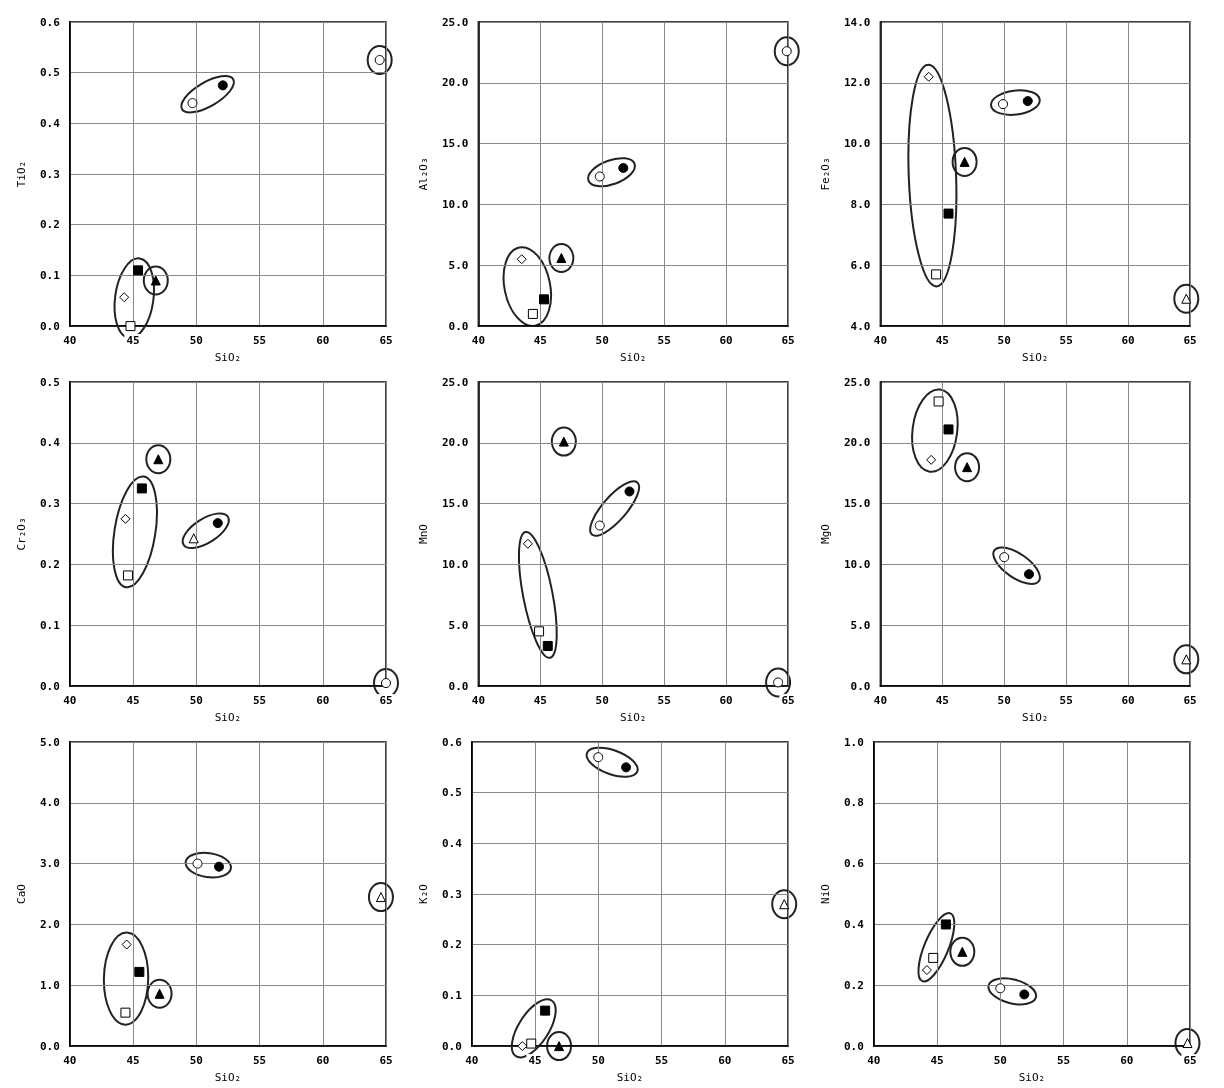  I want to click on y-tick-label: 3.0, so click(49, 864).